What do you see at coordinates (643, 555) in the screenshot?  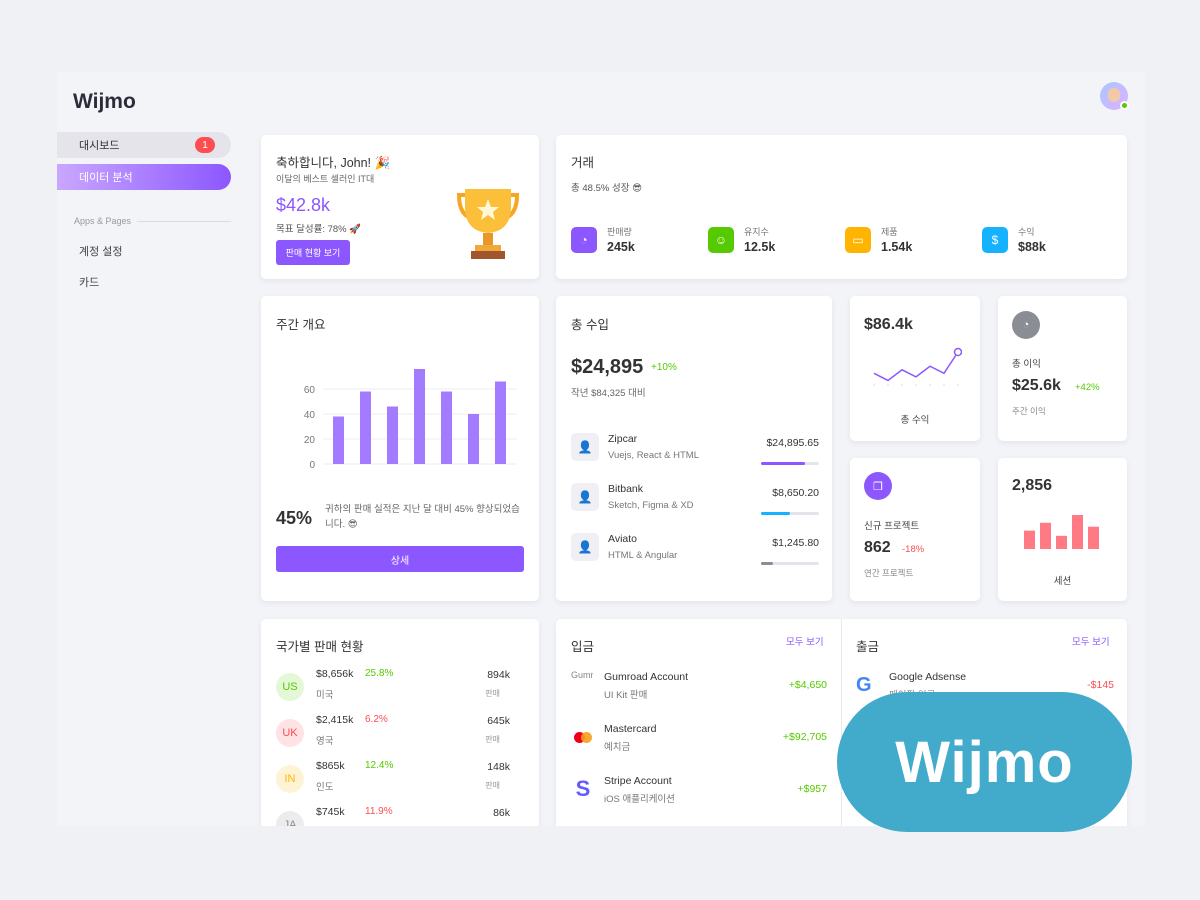 I see `income-sub: HTML & Angular` at bounding box center [643, 555].